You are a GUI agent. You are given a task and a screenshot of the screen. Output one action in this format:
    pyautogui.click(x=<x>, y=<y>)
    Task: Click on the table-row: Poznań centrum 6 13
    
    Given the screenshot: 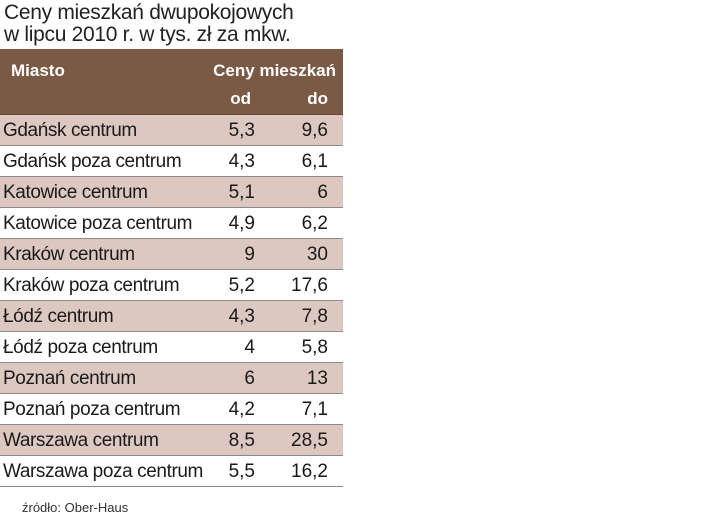 What is the action you would take?
    pyautogui.click(x=171, y=378)
    